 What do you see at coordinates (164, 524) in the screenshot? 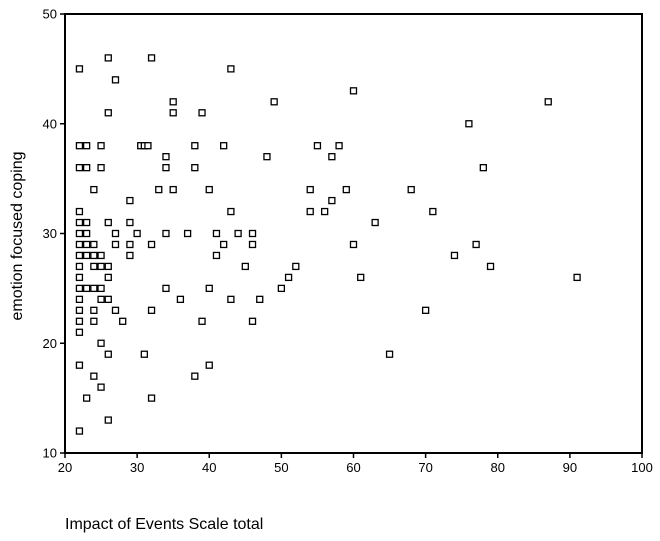
I see `x-axis-title: Impact of Events Scale total` at bounding box center [164, 524].